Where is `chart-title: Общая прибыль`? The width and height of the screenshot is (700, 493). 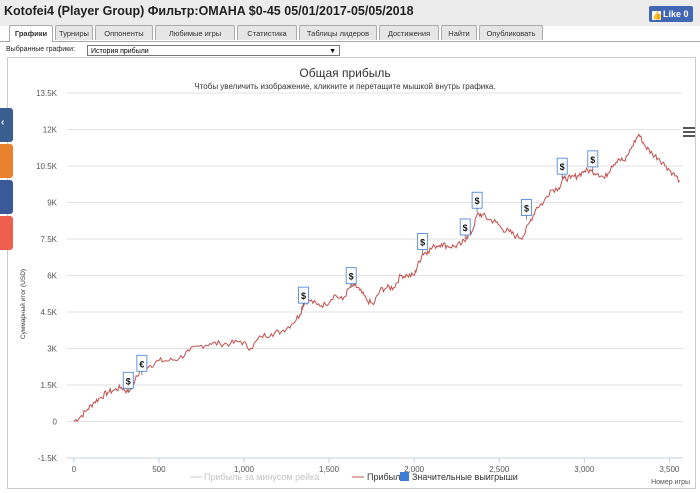 chart-title: Общая прибыль is located at coordinates (344, 73).